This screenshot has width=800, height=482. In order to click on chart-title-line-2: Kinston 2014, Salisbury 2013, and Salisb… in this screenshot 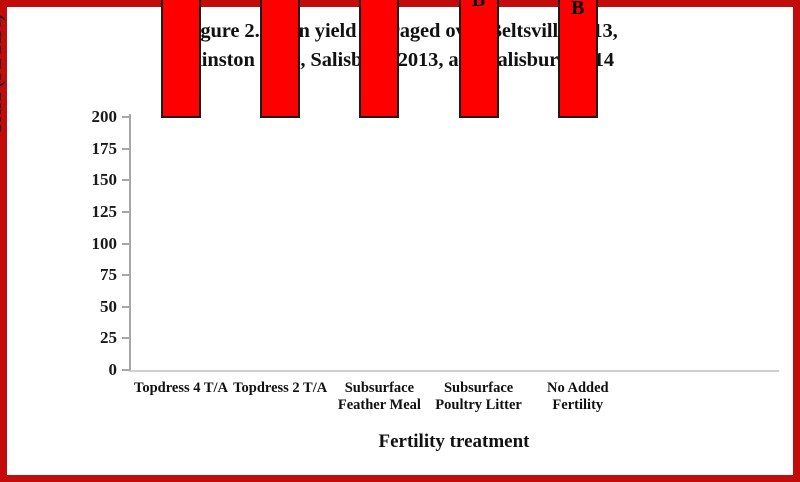, I will do `click(400, 60)`.